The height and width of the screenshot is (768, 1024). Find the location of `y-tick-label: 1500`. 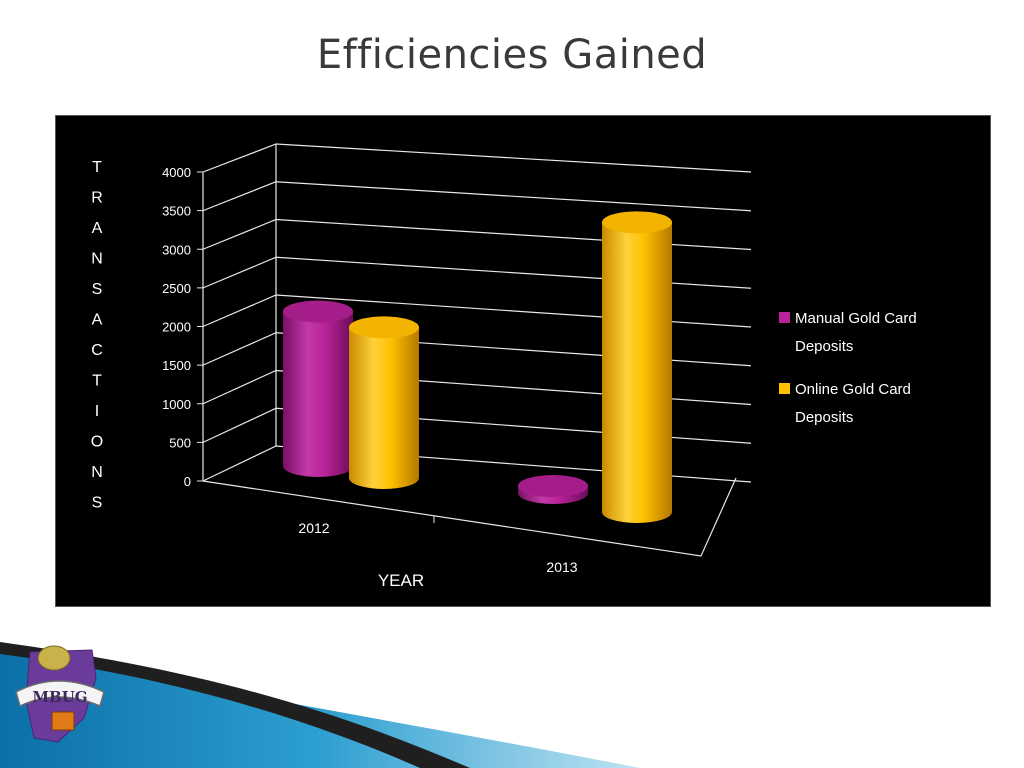

y-tick-label: 1500 is located at coordinates (176, 365).